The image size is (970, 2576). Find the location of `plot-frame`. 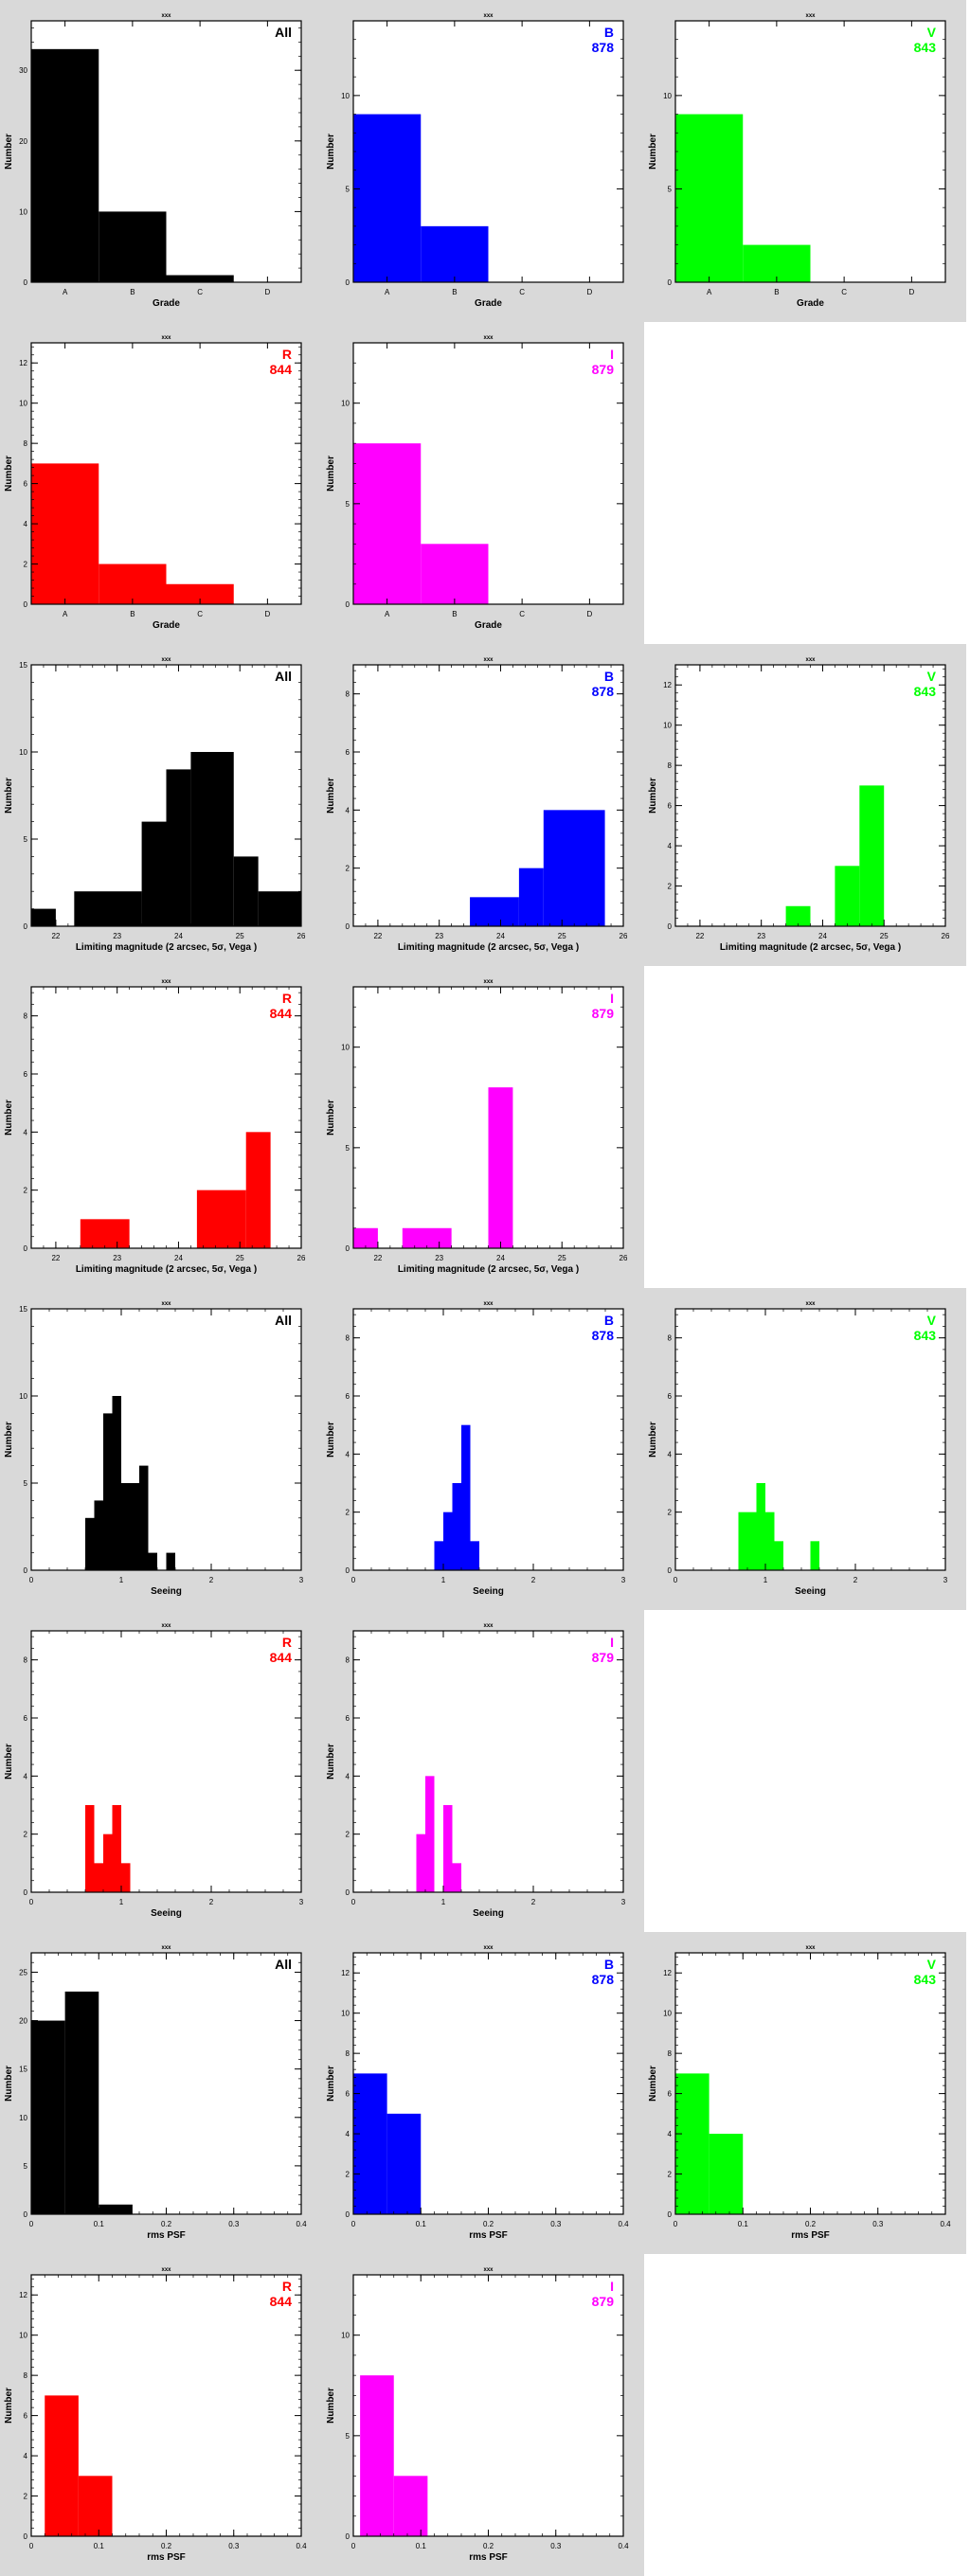

plot-frame is located at coordinates (166, 1439).